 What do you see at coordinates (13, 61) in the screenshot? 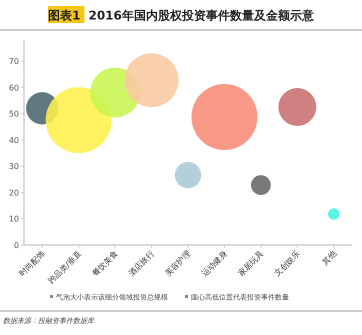
I see `y-tick-label: 70` at bounding box center [13, 61].